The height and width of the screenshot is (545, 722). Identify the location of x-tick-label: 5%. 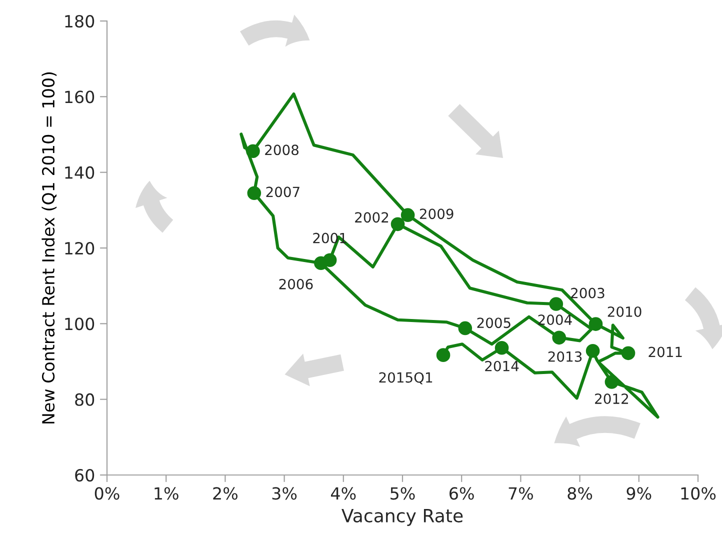
(402, 493).